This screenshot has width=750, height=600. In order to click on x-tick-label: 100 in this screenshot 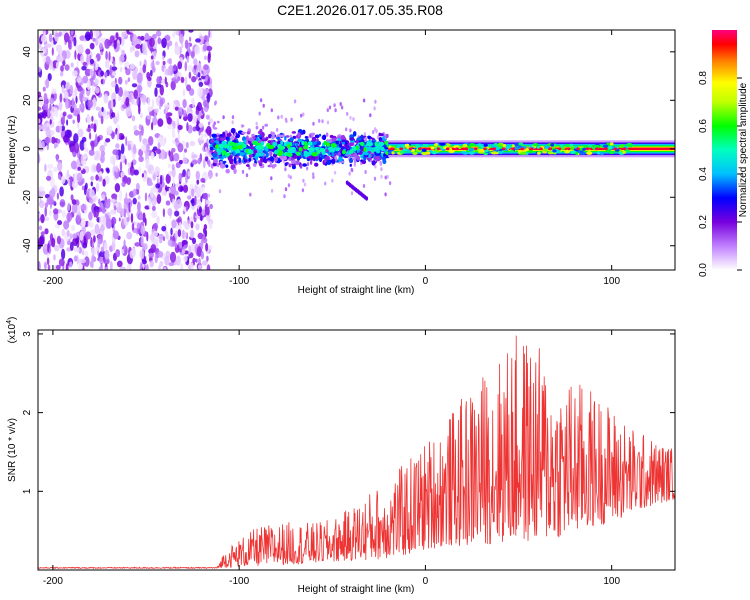, I will do `click(611, 281)`.